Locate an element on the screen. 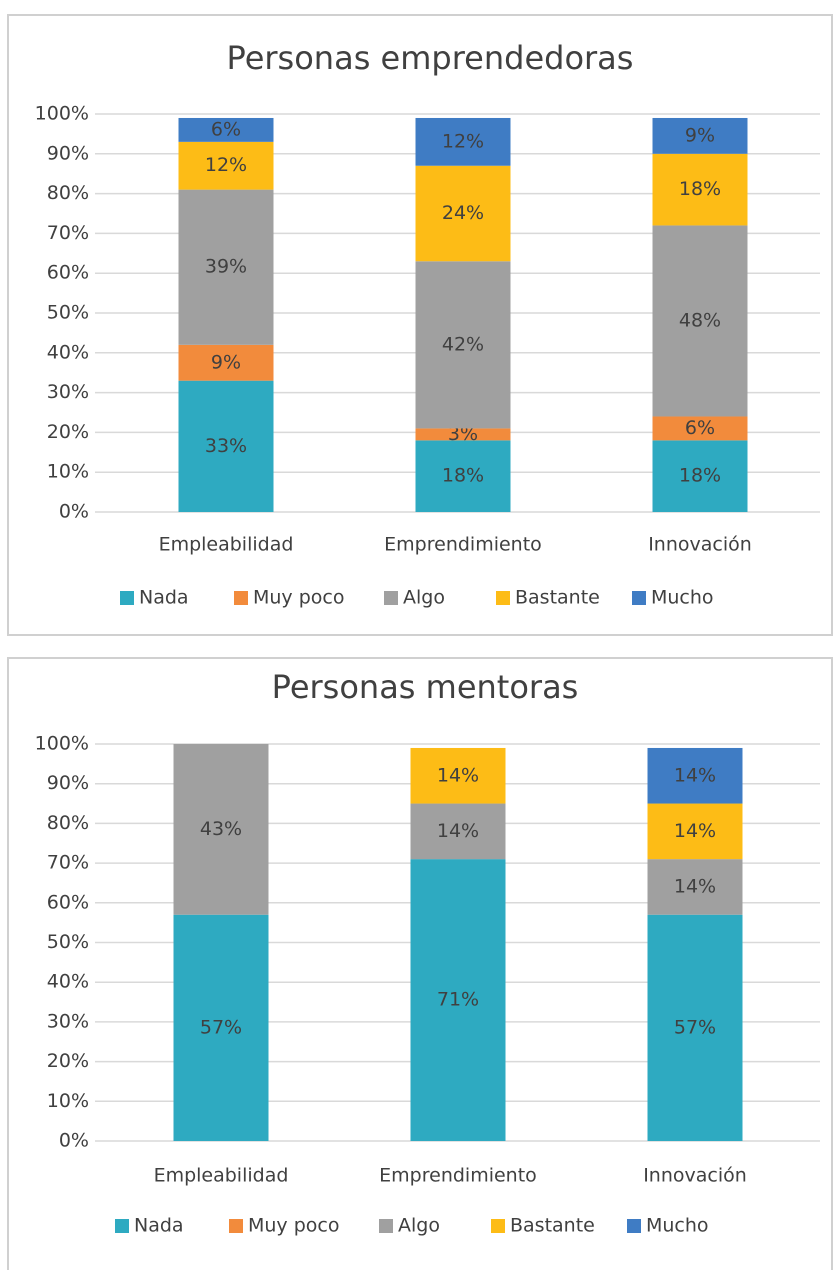 This screenshot has width=833, height=1270. data-label: 48% is located at coordinates (700, 320).